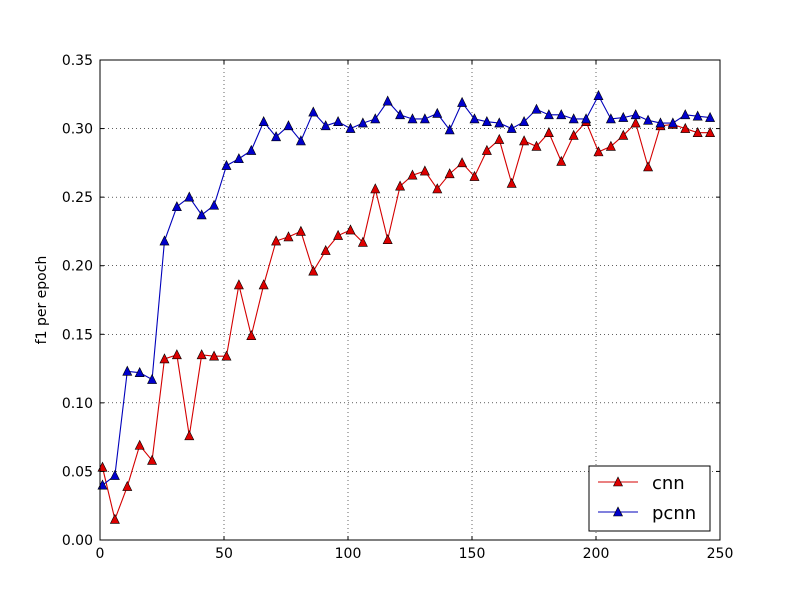 Image resolution: width=800 pixels, height=600 pixels. Describe the element at coordinates (77, 61) in the screenshot. I see `y-tick-label: 0.35` at that location.